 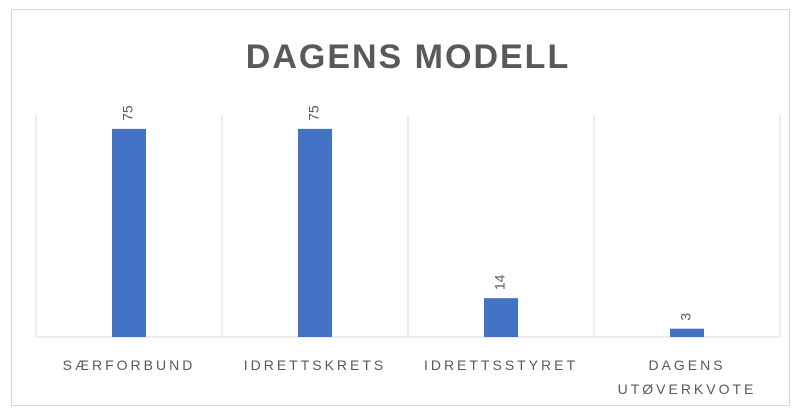 I want to click on x-tick-label: DAGENS UTØVERKVOTE, so click(x=687, y=377).